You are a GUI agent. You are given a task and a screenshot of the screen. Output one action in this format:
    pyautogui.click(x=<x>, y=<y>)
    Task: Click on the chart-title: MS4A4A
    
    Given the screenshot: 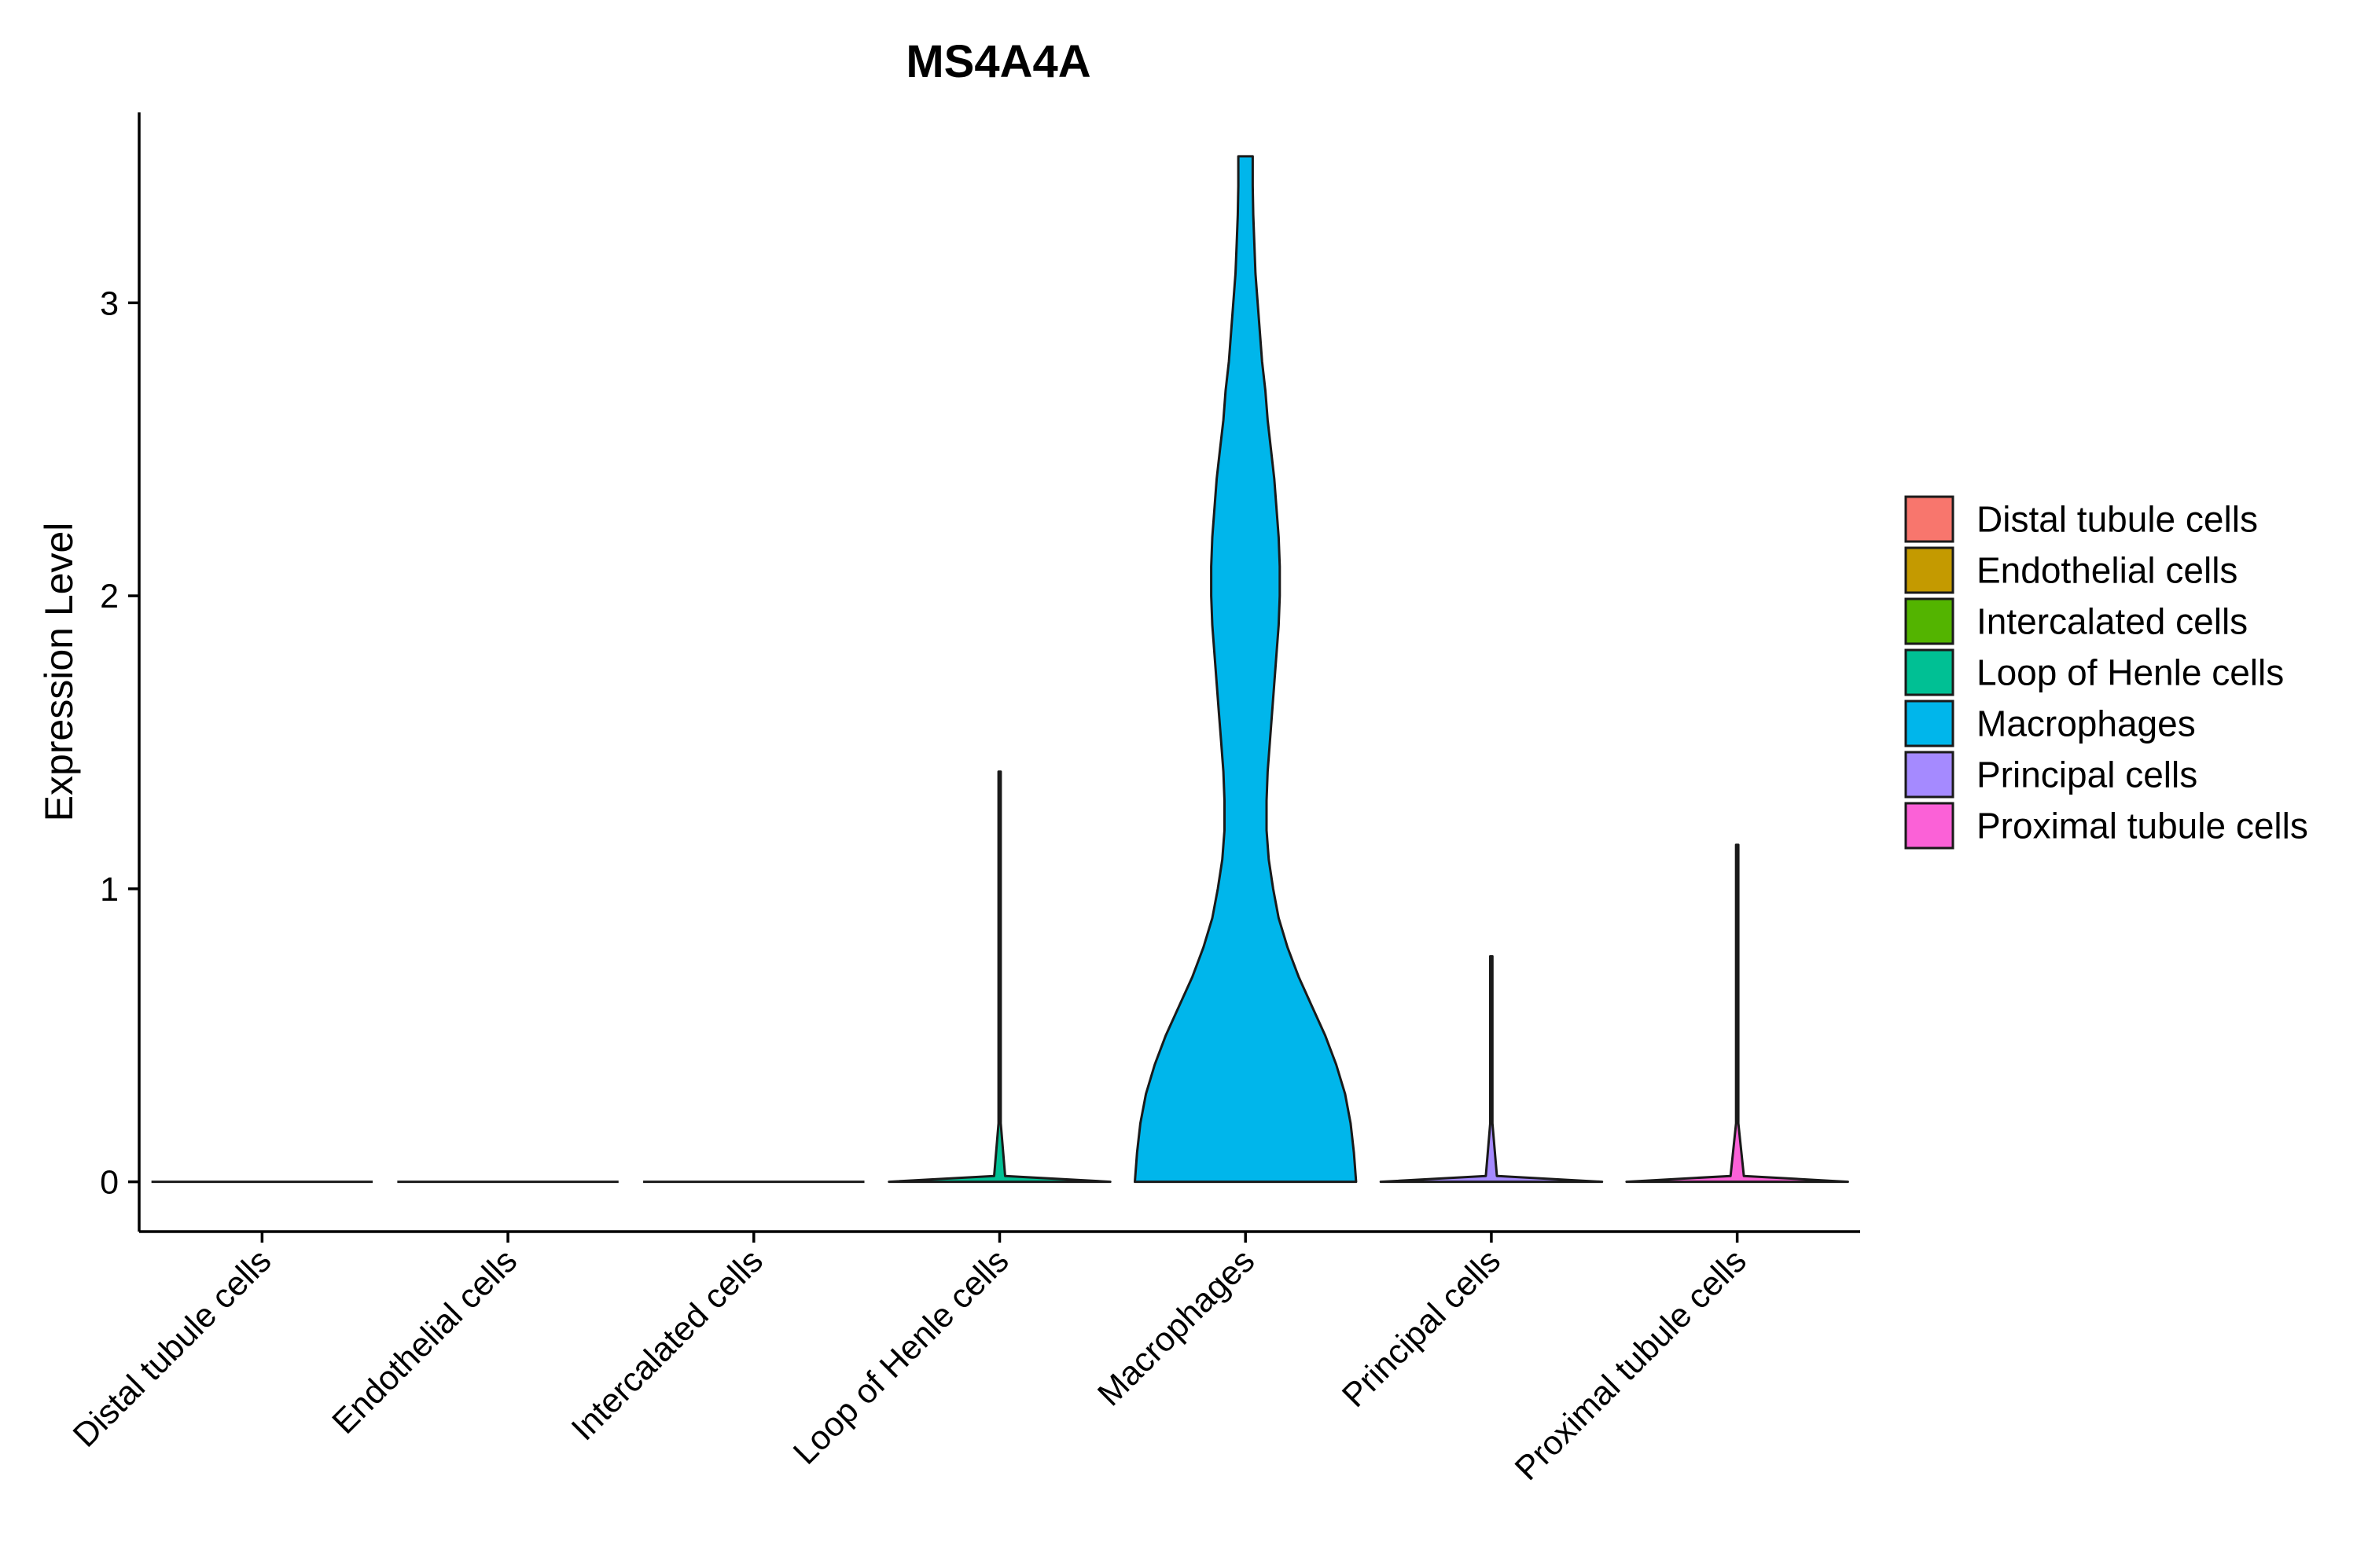 What is the action you would take?
    pyautogui.click(x=998, y=61)
    